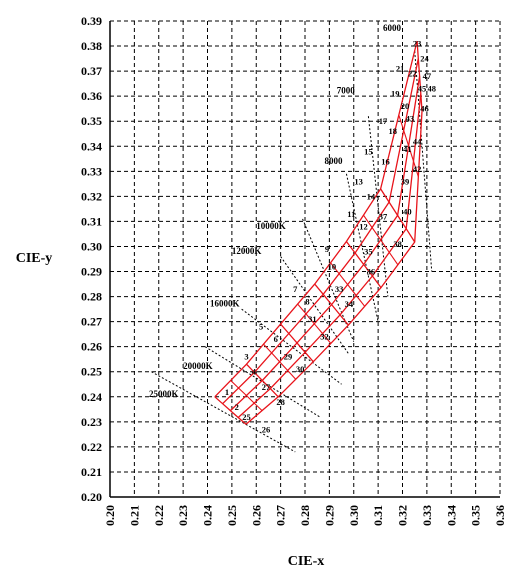 The image size is (520, 580). What do you see at coordinates (91, 71) in the screenshot?
I see `y-tick-label: 0.37` at bounding box center [91, 71].